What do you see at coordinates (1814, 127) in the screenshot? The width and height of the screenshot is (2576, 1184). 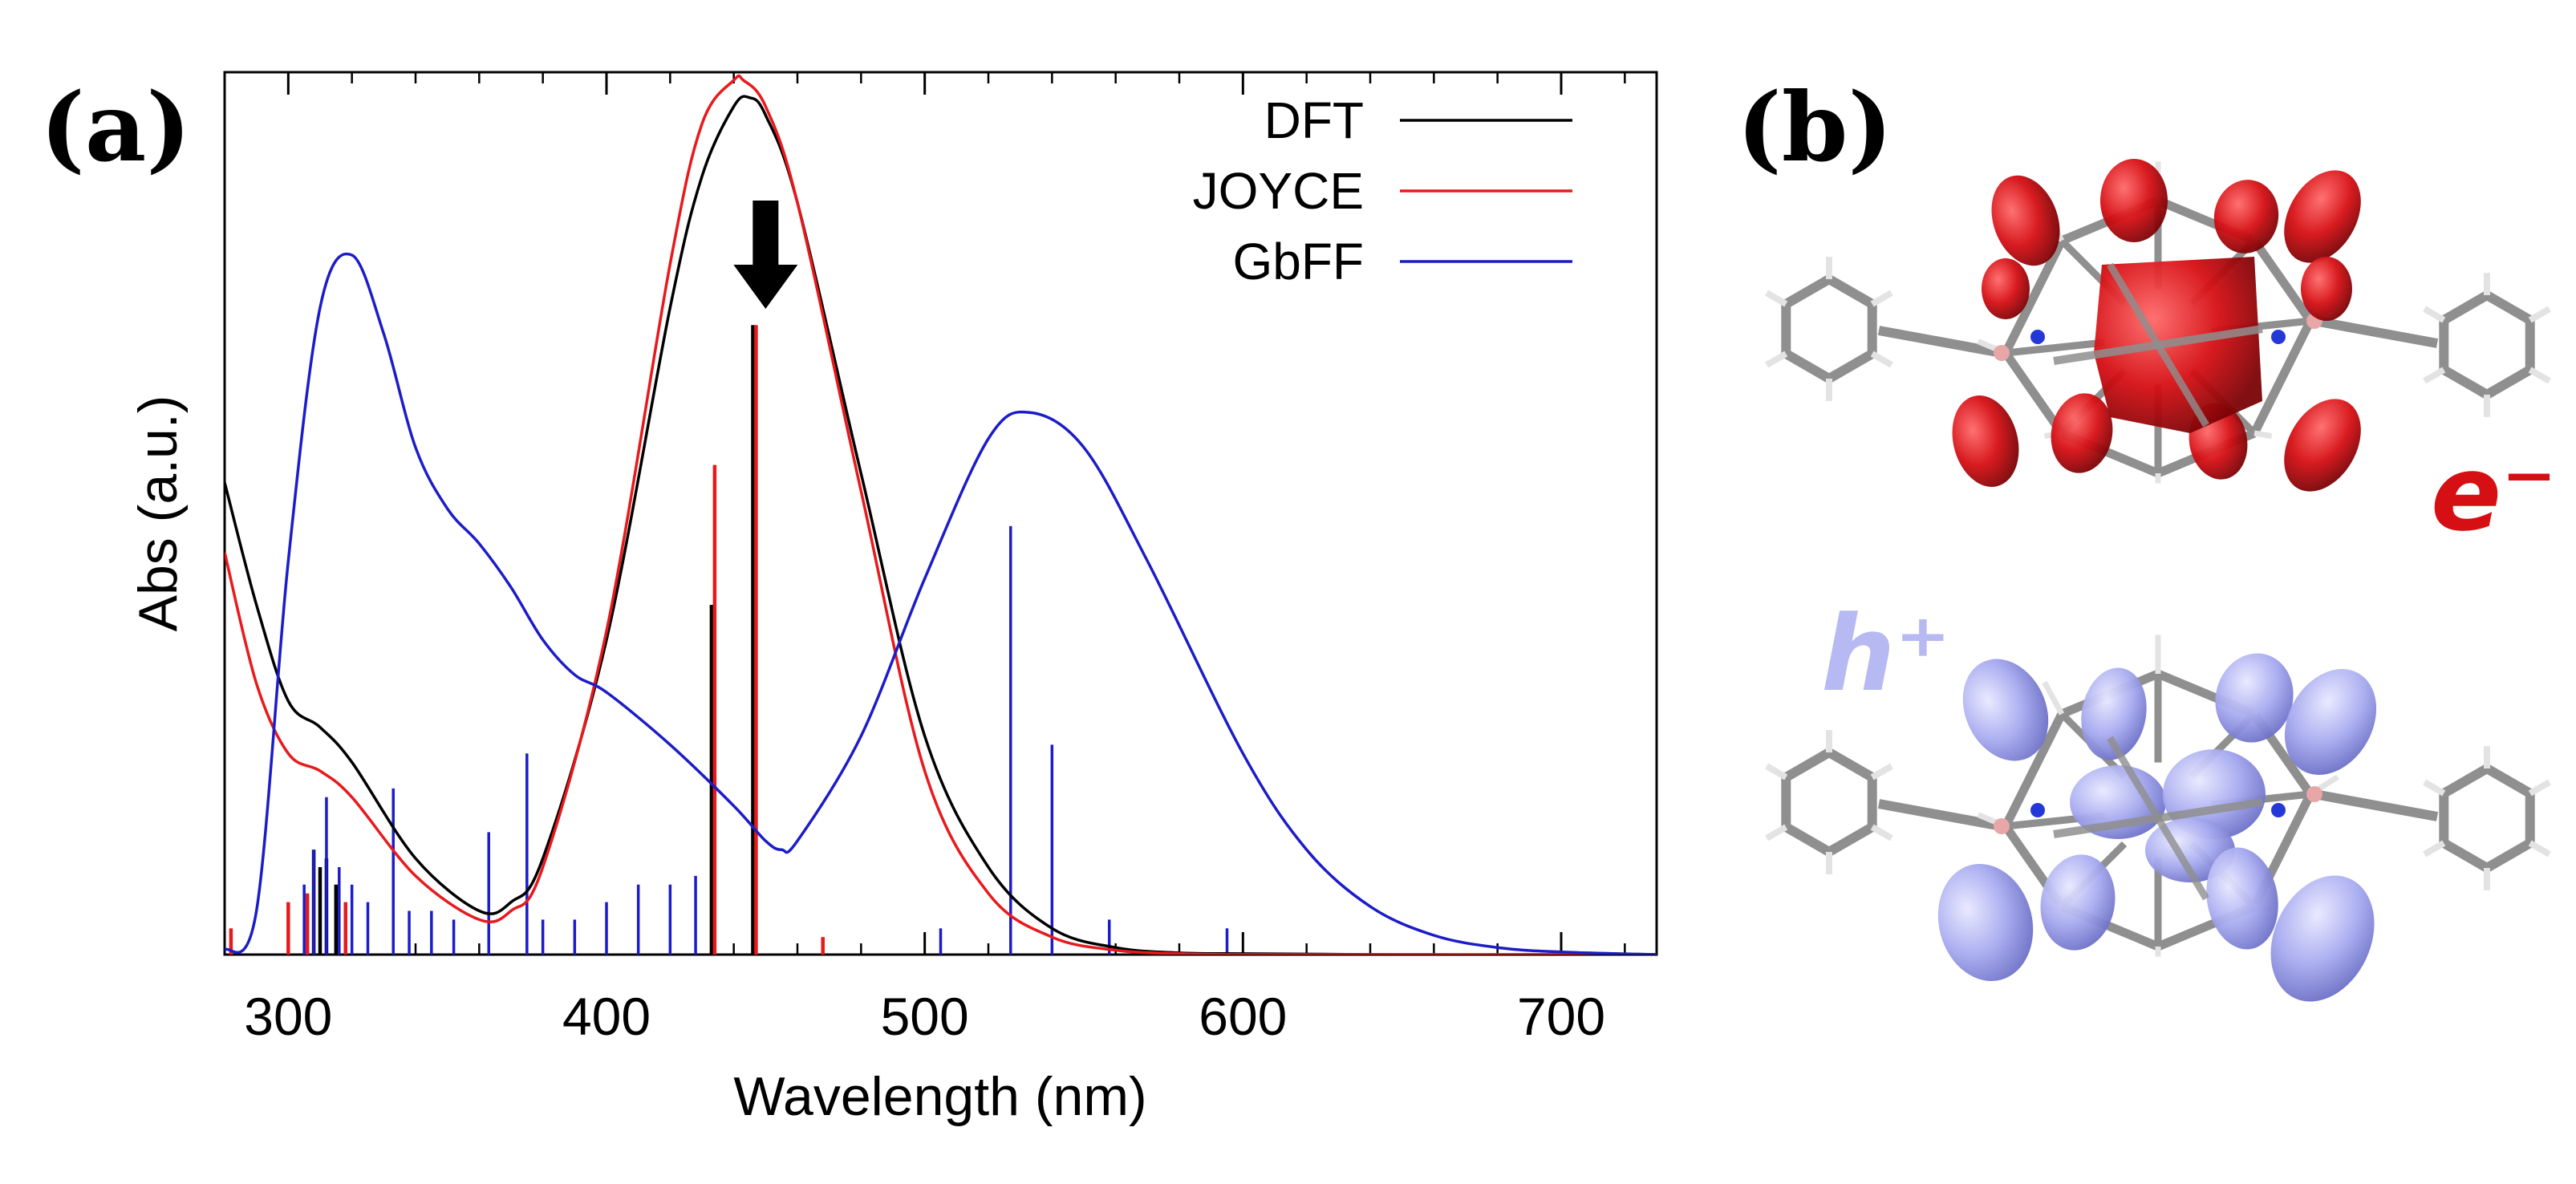 I see `panel-label-b: (b)` at bounding box center [1814, 127].